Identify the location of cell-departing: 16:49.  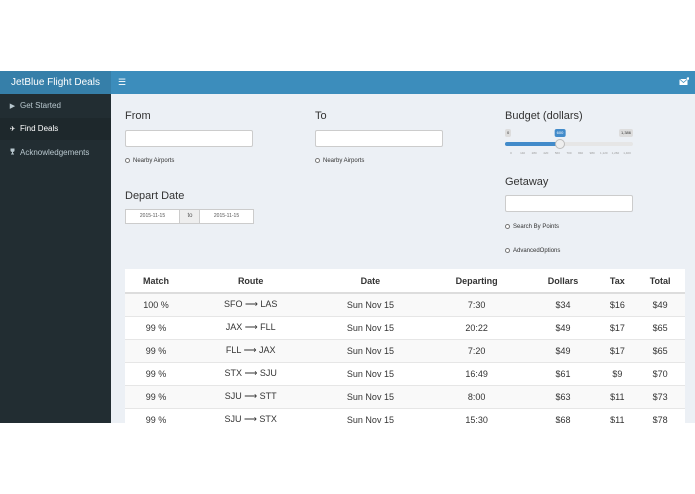
(476, 373).